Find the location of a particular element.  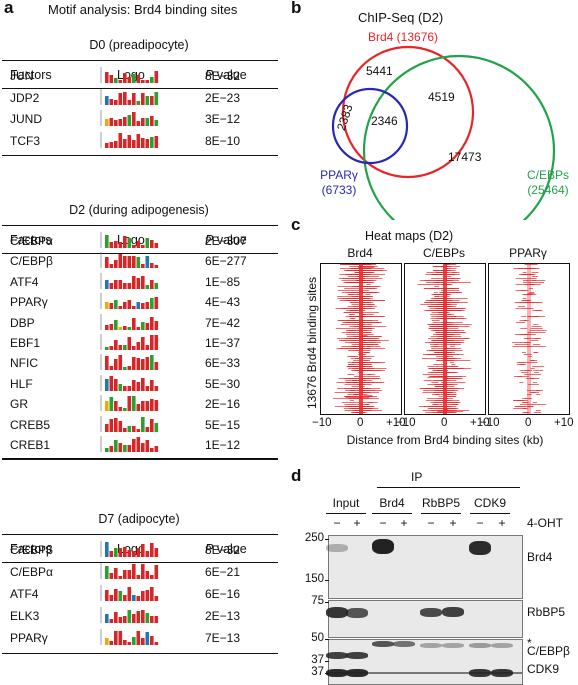

motif-p-value: 6E−33 is located at coordinates (223, 363).